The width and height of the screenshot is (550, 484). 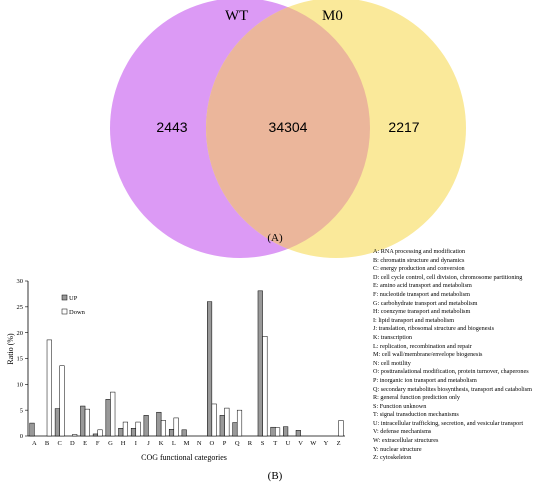 What do you see at coordinates (21, 436) in the screenshot?
I see `y-tick-label: 0` at bounding box center [21, 436].